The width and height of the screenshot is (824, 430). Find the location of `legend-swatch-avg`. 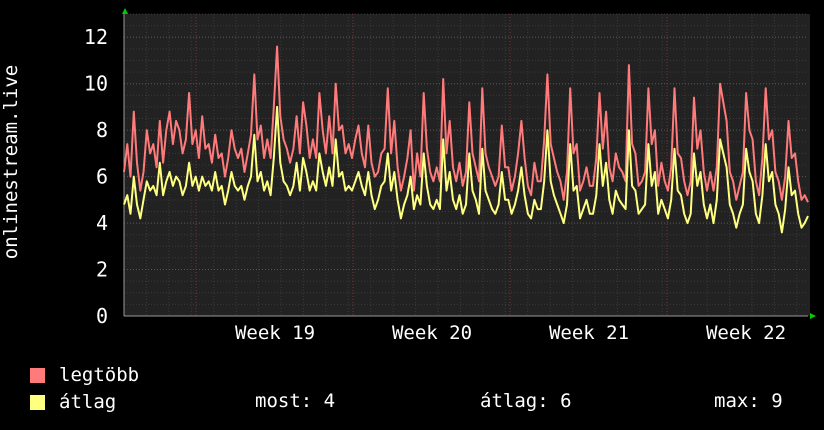

legend-swatch-avg is located at coordinates (37, 402).